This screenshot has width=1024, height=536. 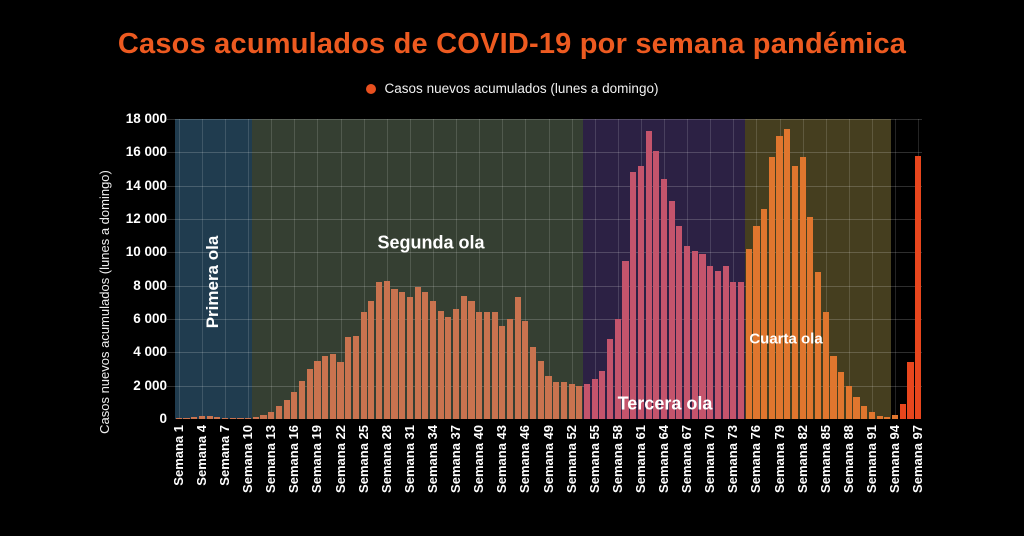 I want to click on x-tick-label-week-4: Semana 4, so click(x=201, y=455).